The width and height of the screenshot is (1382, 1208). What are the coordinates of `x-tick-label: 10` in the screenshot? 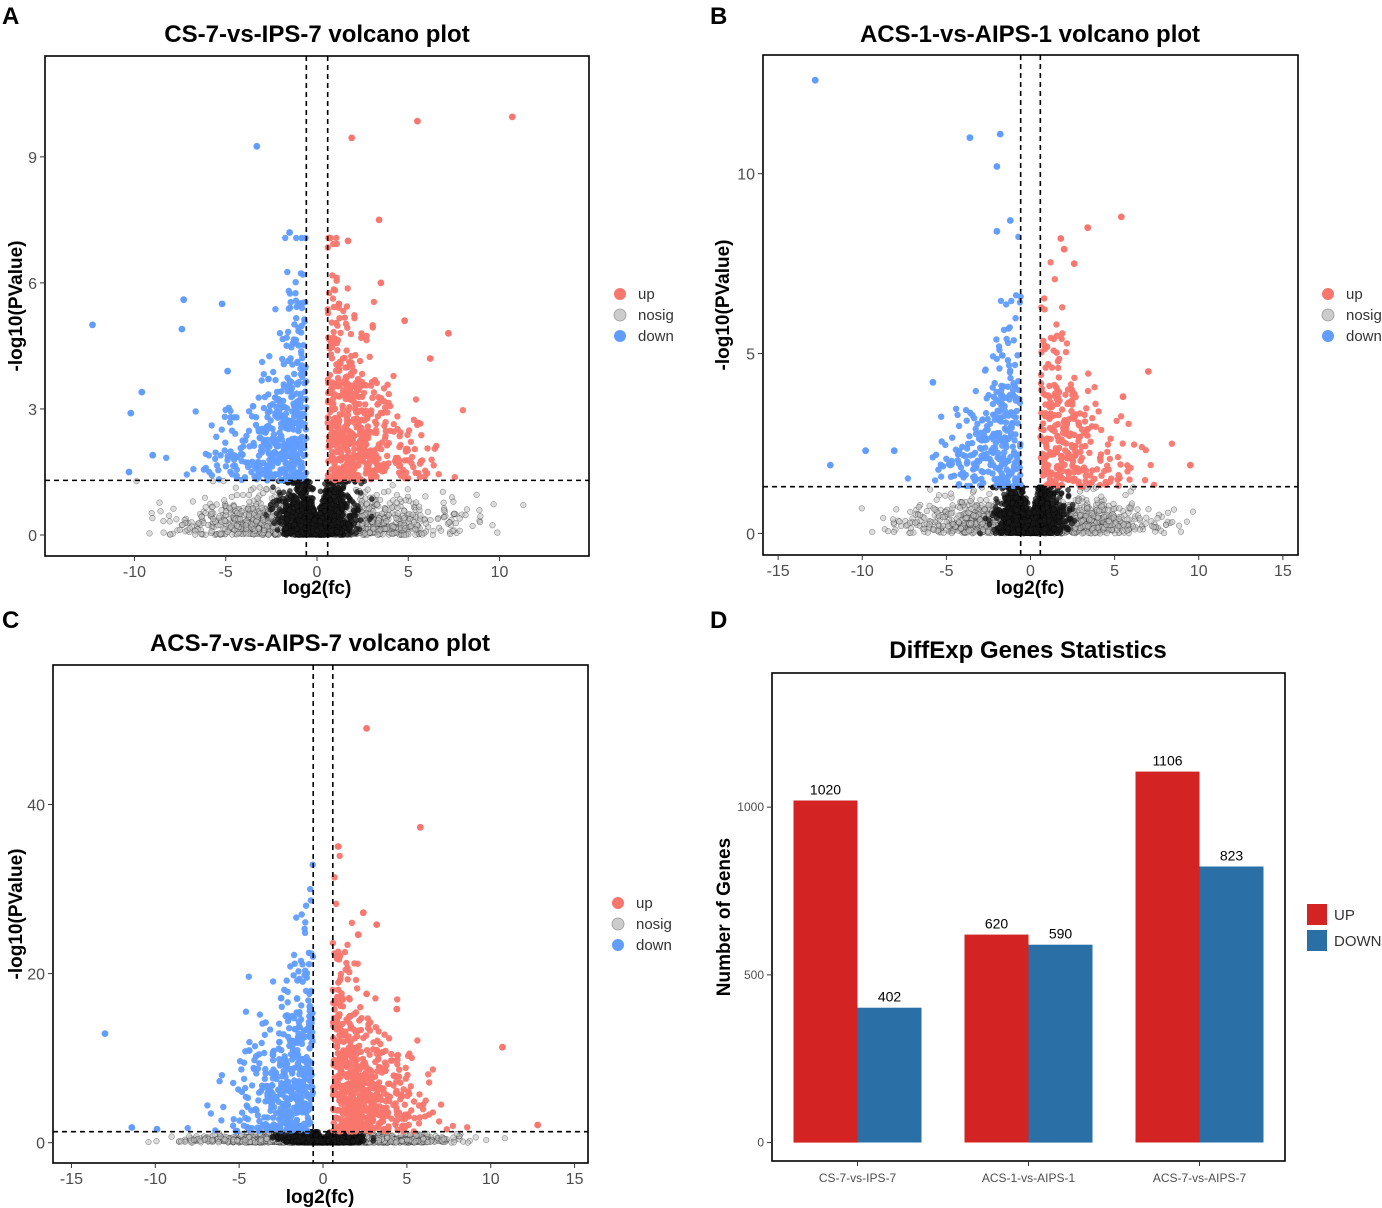 It's located at (500, 572).